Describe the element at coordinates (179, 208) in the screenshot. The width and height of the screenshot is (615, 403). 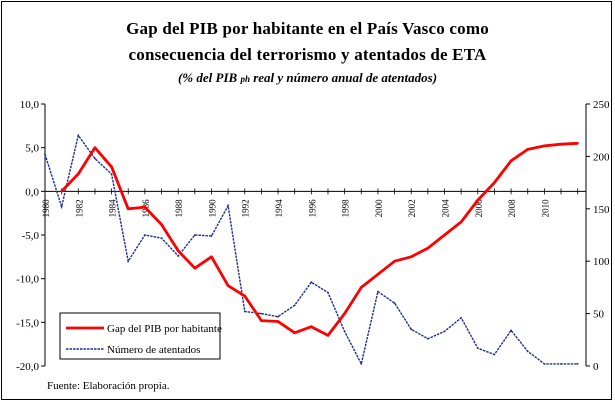
I see `x-tick-label: 1988` at that location.